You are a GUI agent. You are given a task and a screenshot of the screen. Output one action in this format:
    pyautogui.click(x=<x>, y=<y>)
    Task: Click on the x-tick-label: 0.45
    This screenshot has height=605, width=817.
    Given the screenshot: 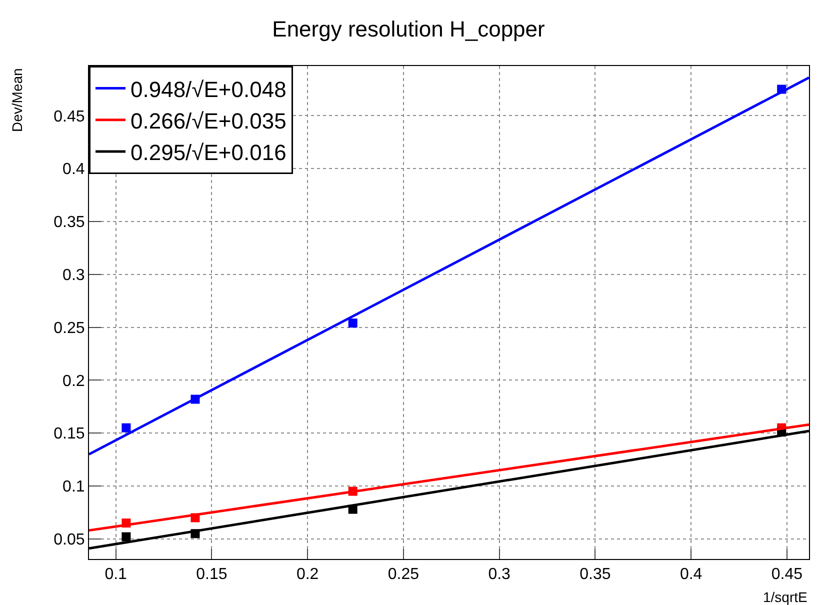 What is the action you would take?
    pyautogui.click(x=787, y=575)
    